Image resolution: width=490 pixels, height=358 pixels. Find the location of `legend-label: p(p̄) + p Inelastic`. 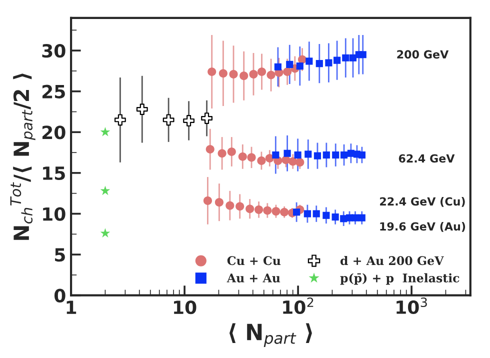

legend-label: p(p̄) + p Inelastic is located at coordinates (400, 279).